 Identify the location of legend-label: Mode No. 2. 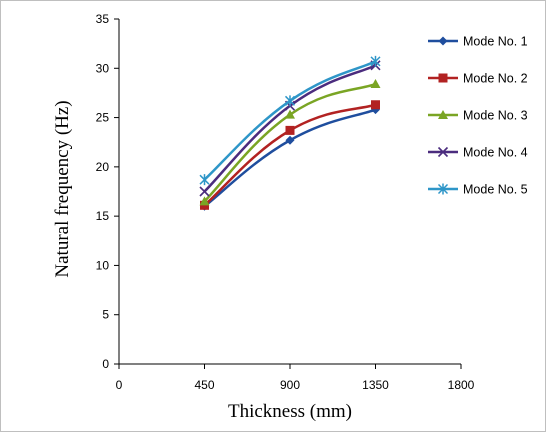
(495, 79).